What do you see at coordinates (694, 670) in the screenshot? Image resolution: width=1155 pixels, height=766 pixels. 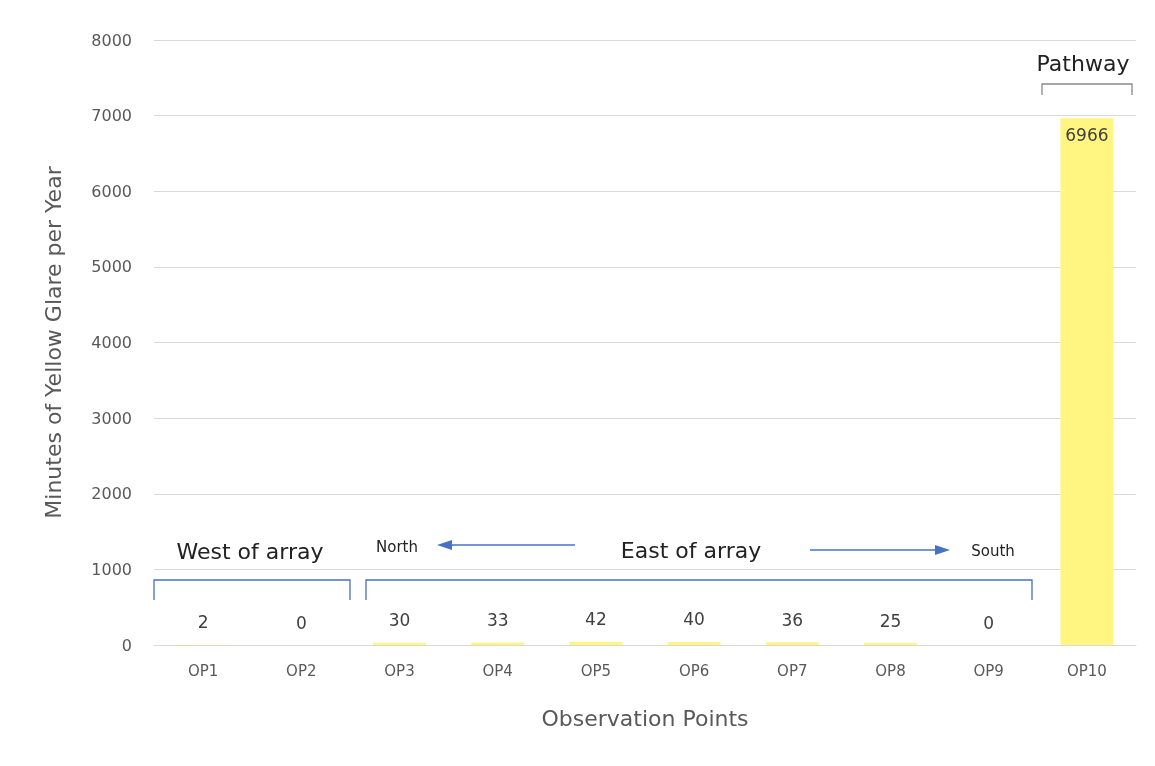 I see `x-tick-label: OP6` at bounding box center [694, 670].